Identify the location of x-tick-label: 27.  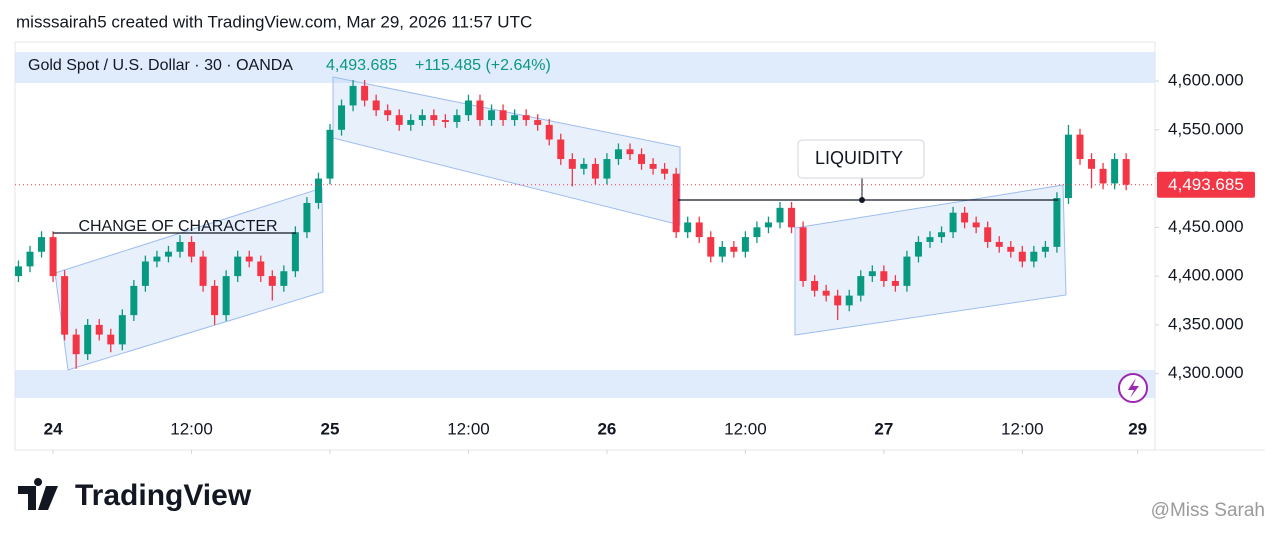
(883, 428).